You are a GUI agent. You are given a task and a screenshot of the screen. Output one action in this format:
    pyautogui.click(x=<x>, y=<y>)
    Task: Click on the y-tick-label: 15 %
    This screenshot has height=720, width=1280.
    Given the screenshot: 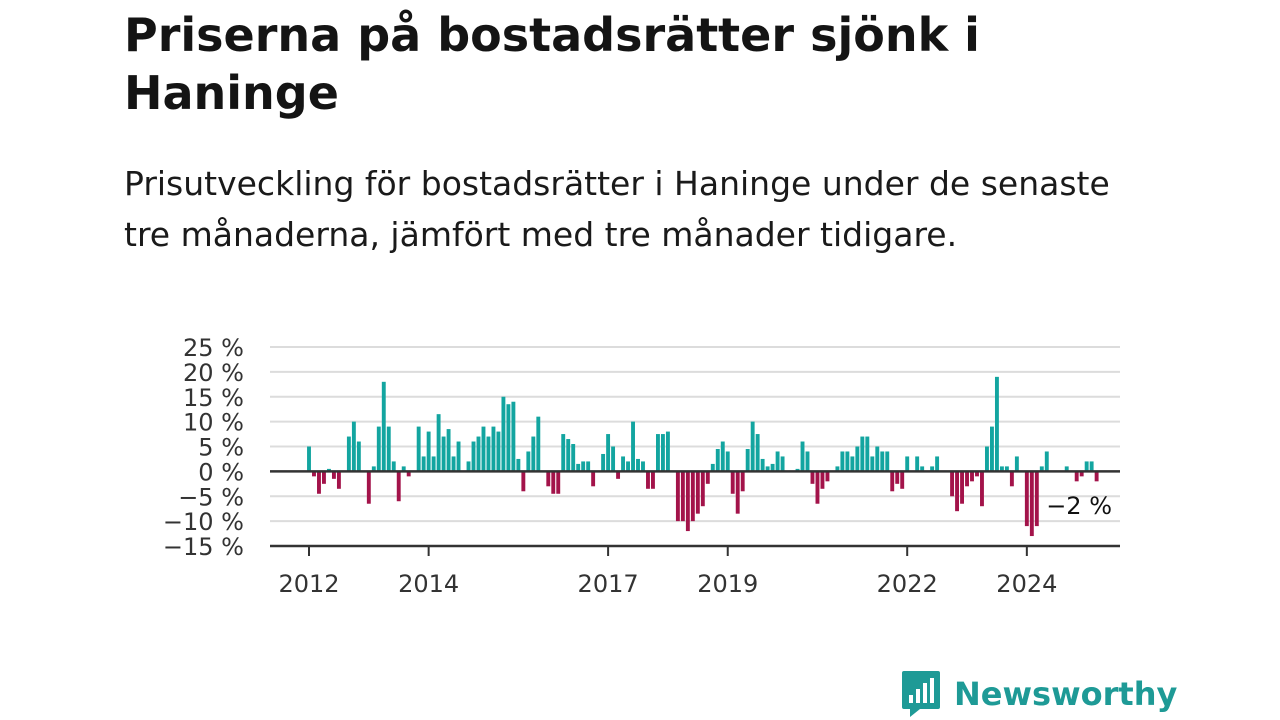 What is the action you would take?
    pyautogui.click(x=213, y=398)
    